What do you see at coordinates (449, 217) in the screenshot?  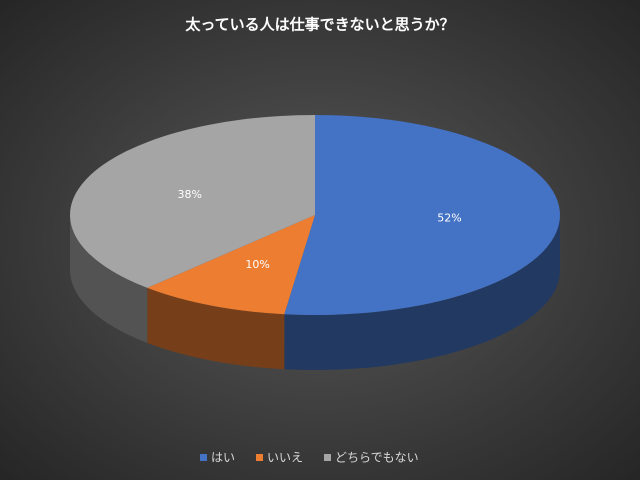 I see `data-label: 52%` at bounding box center [449, 217].